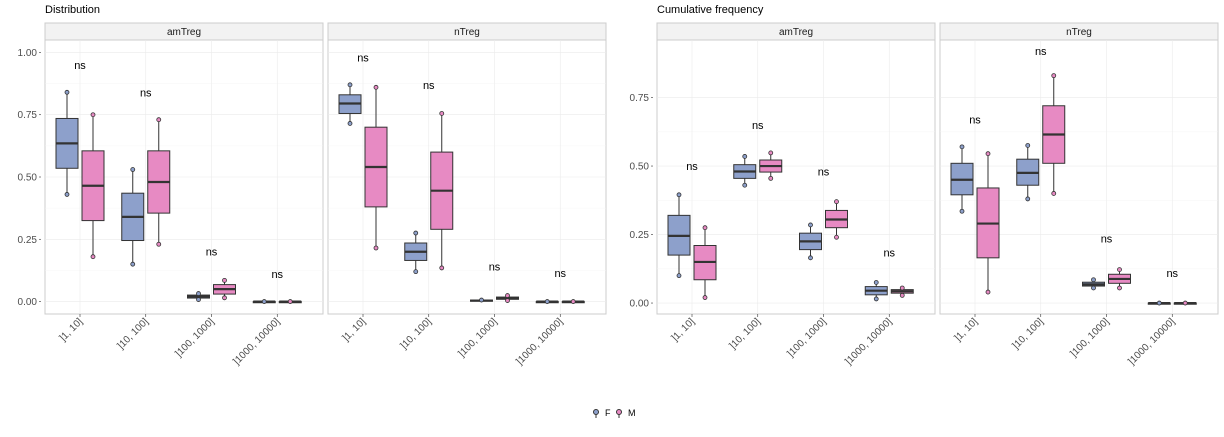 The height and width of the screenshot is (437, 1224). What do you see at coordinates (72, 10) in the screenshot?
I see `chart-title-distribution: Distribution` at bounding box center [72, 10].